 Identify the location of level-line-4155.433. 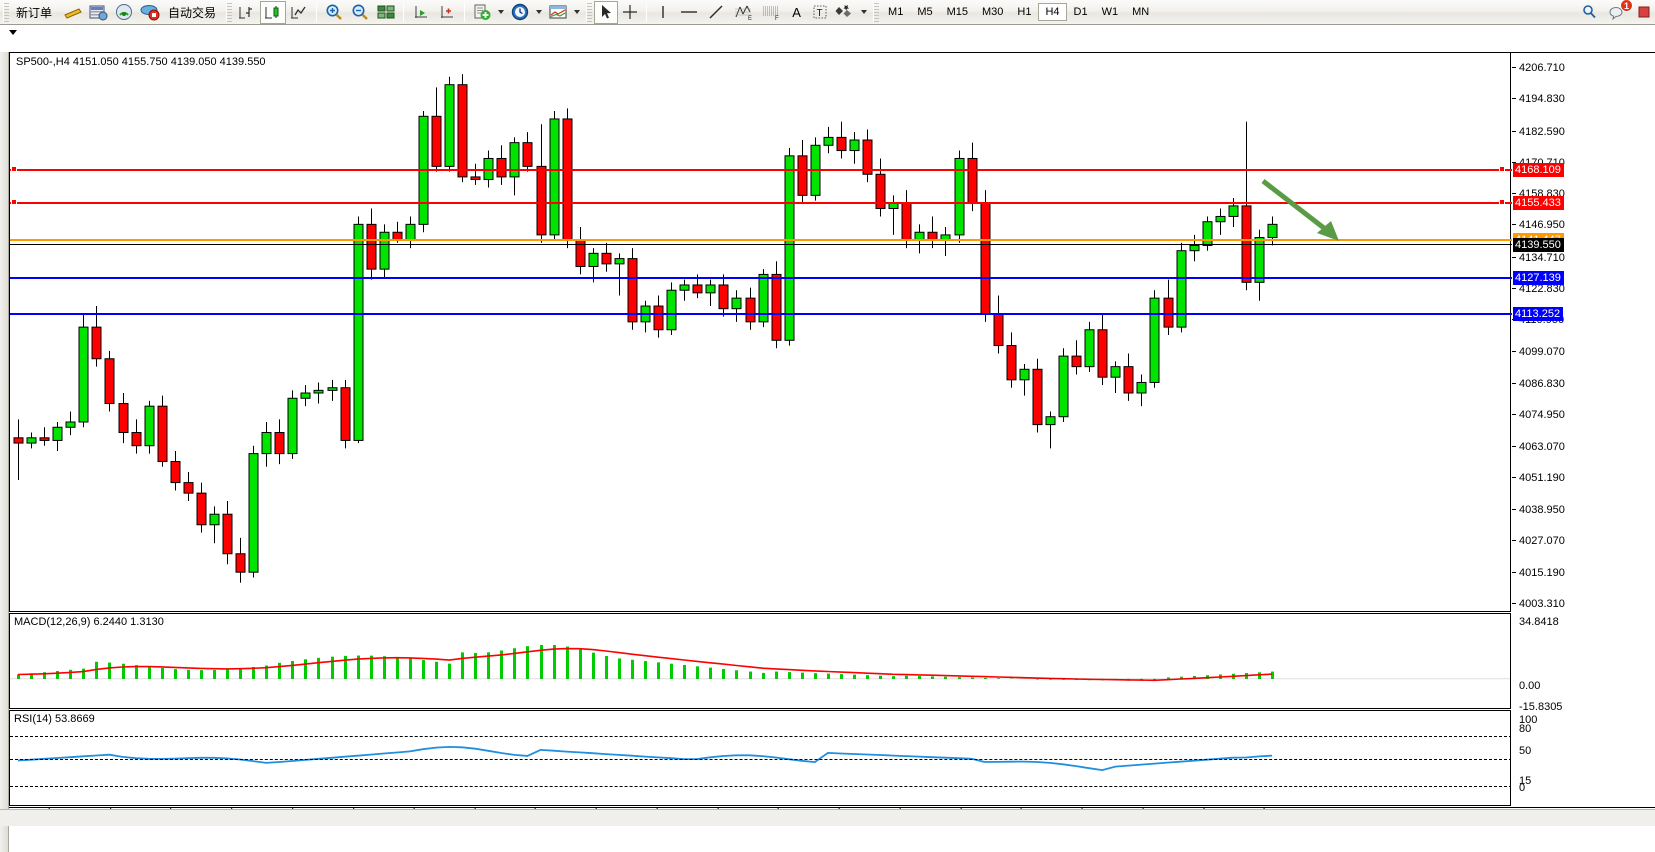
(761, 203).